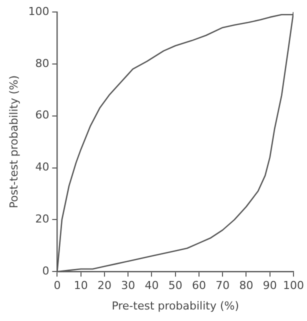 The width and height of the screenshot is (307, 321). What do you see at coordinates (42, 167) in the screenshot?
I see `y-tick-label: 40` at bounding box center [42, 167].